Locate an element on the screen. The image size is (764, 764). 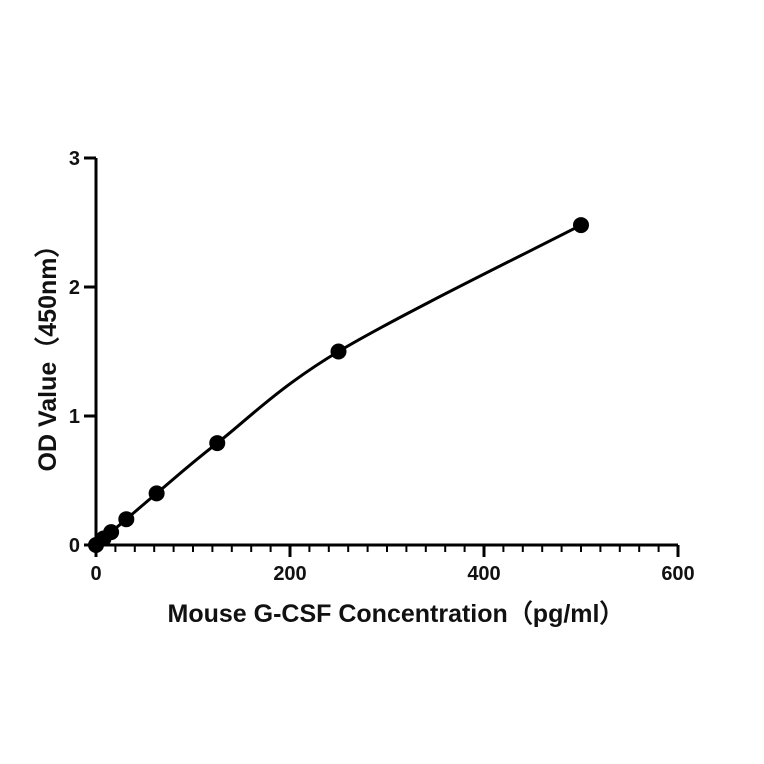
x-tick-label: 0 is located at coordinates (95, 574).